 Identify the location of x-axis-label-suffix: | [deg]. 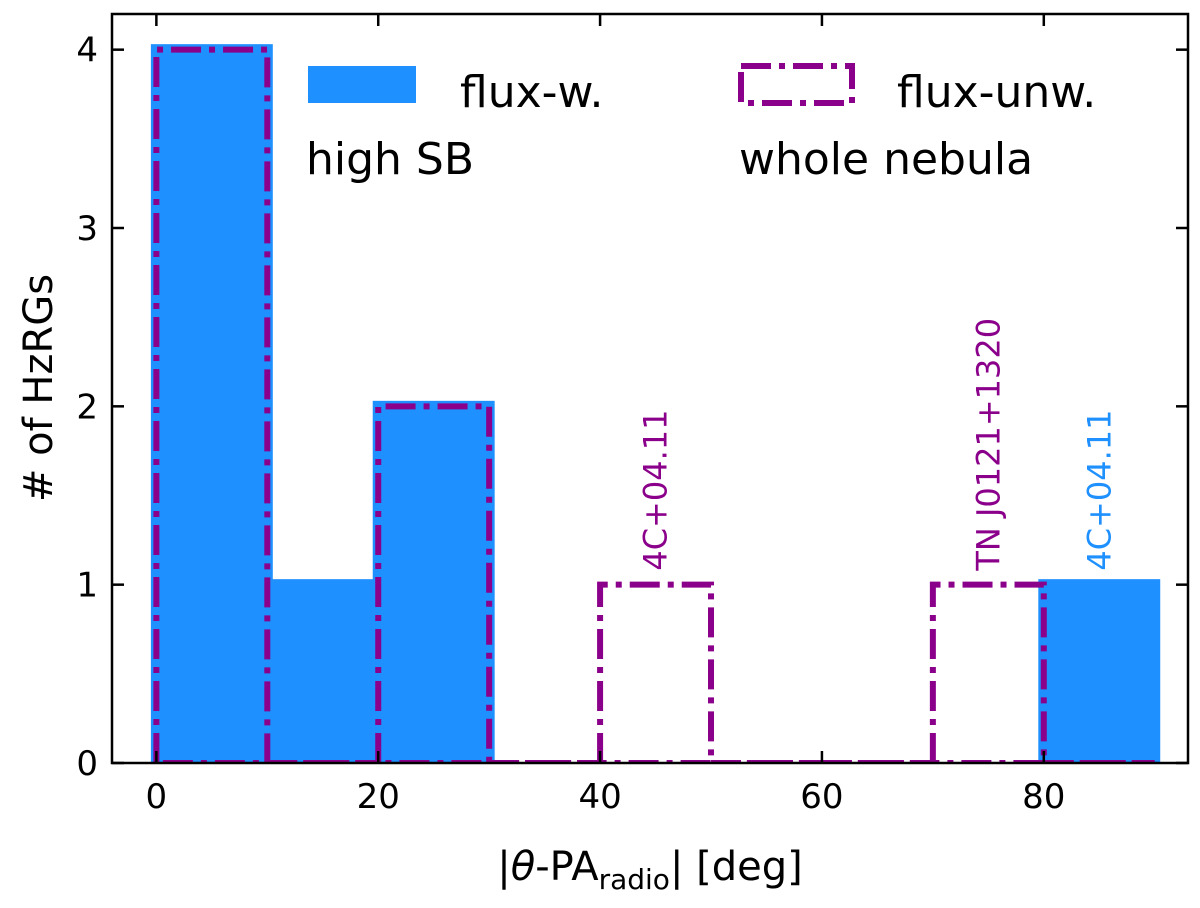
(736, 867).